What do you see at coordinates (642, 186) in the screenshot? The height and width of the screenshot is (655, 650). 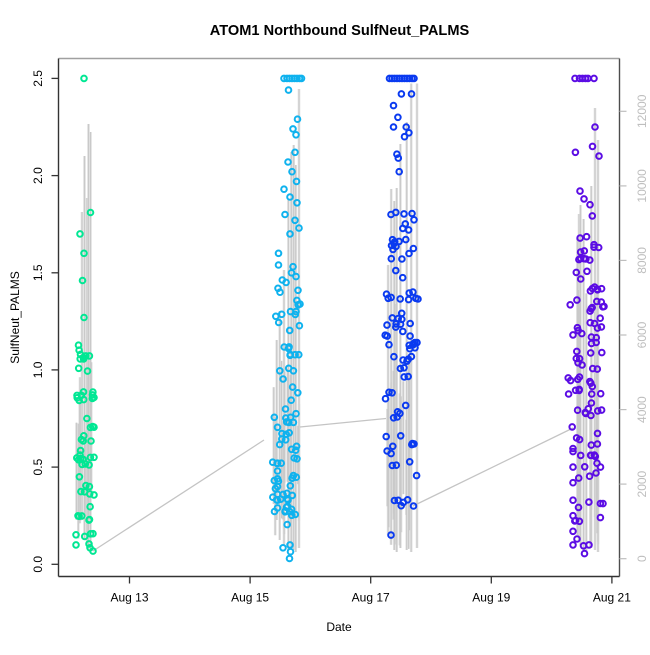 I see `svg-text: 10000` at bounding box center [642, 186].